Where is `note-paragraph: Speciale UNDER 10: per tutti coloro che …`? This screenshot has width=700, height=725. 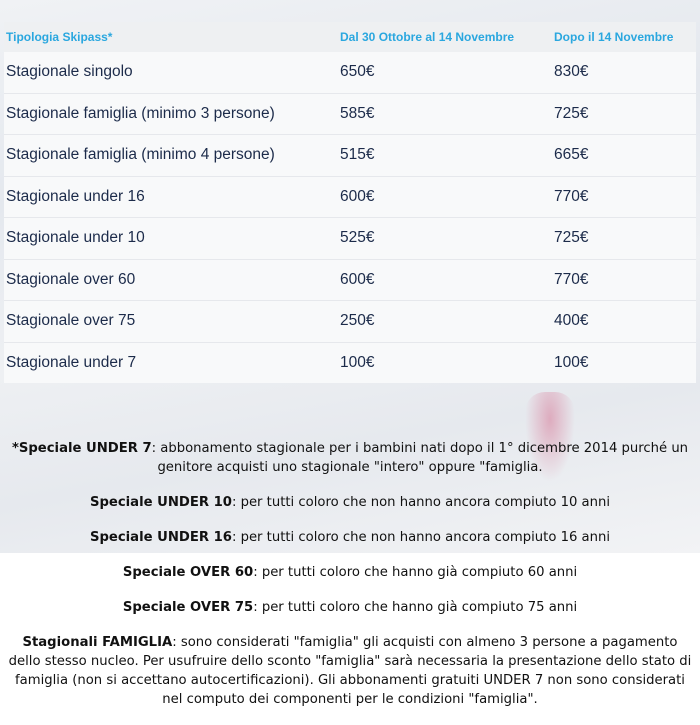
note-paragraph: Speciale UNDER 10: per tutti coloro che … is located at coordinates (350, 502).